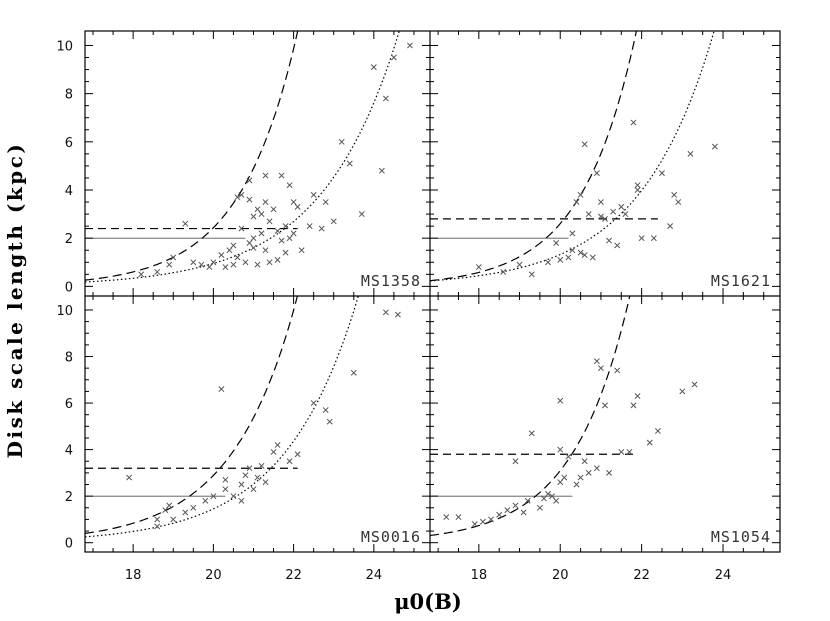 This screenshot has width=830, height=621. Describe the element at coordinates (69, 358) in the screenshot. I see `y-tick-label: 8` at that location.